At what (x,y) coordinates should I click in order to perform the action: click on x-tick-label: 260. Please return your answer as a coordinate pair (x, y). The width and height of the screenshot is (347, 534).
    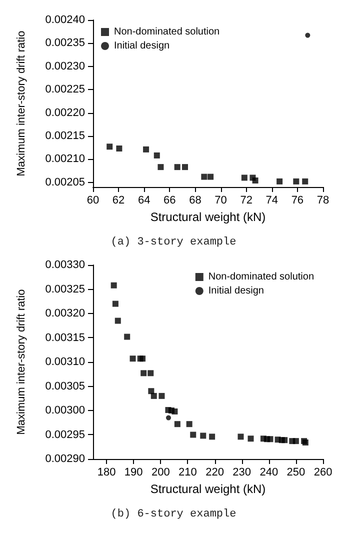
    Looking at the image, I should click on (323, 472).